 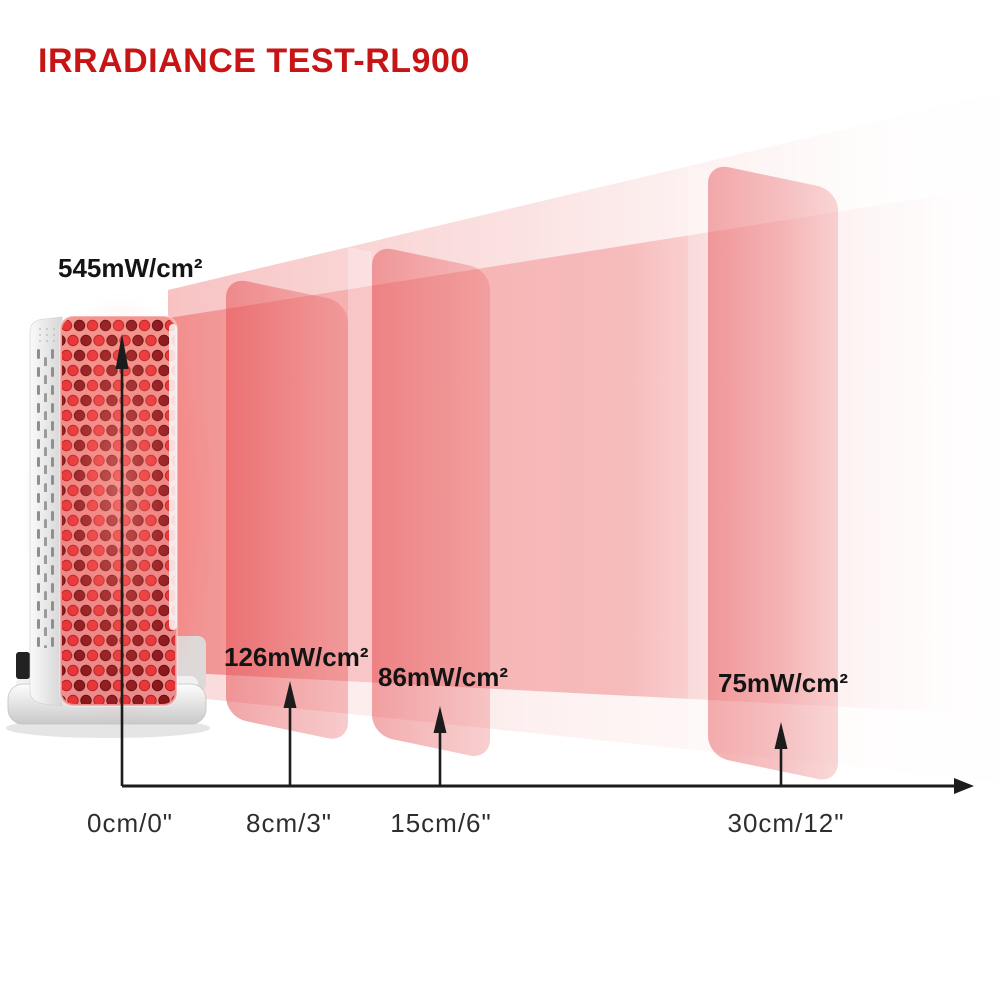 I want to click on distance-labels: 0cm/0" 8cm/3" 15cm/6" 30cm/12", so click(x=466, y=823).